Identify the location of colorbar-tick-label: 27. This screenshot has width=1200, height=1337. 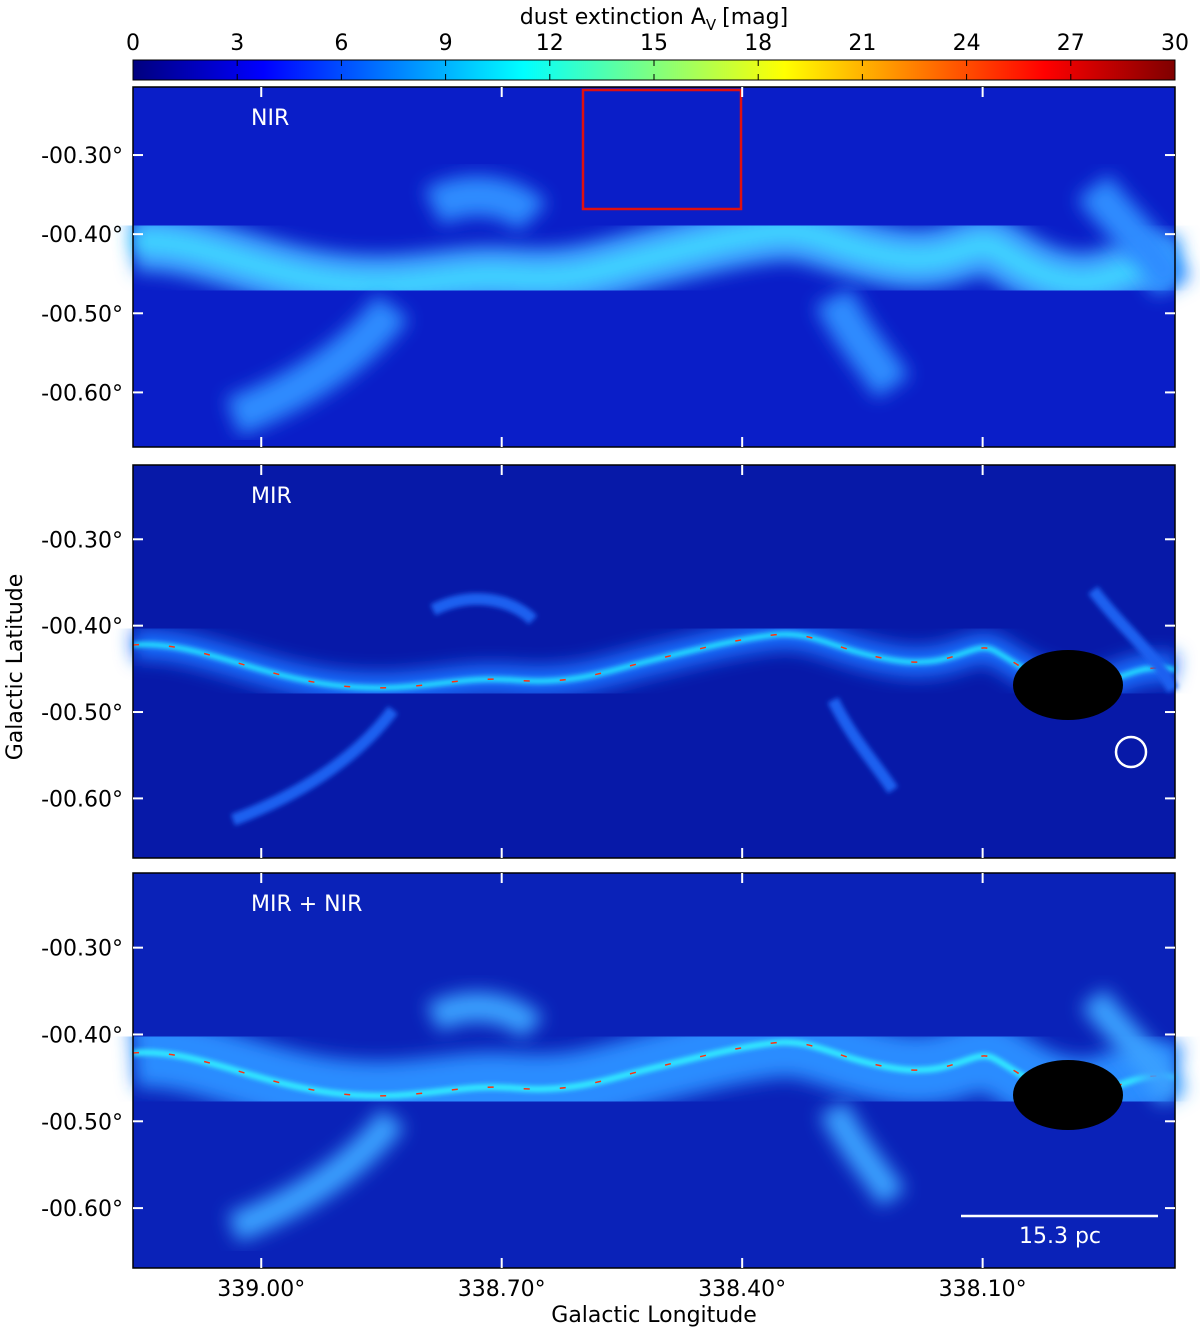
(1071, 43).